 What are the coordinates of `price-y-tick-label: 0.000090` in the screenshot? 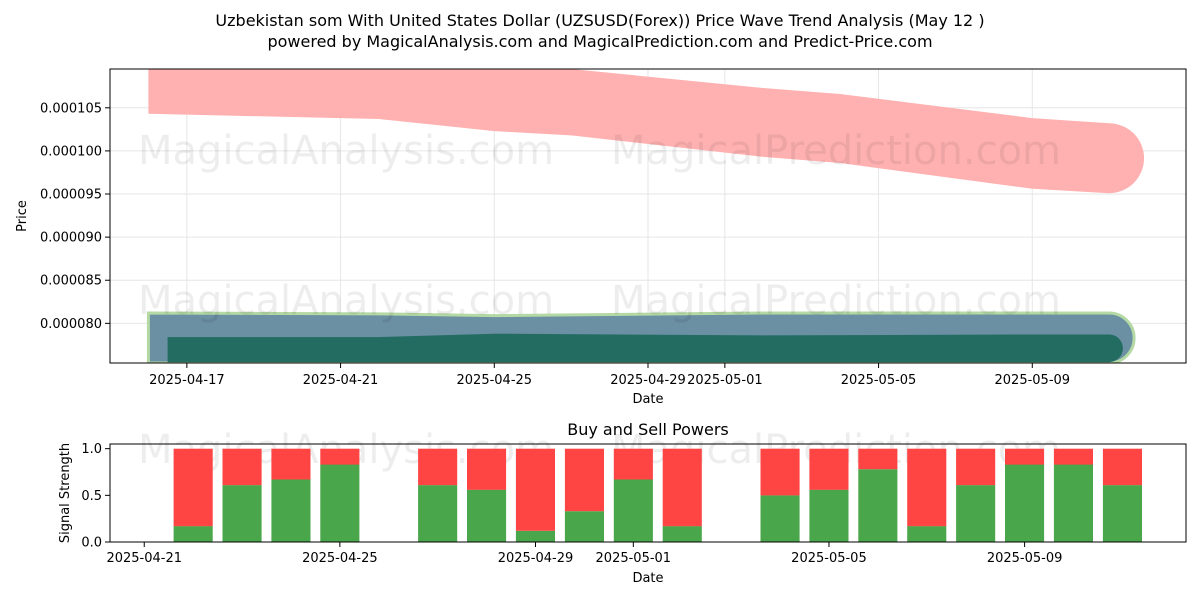 It's located at (71, 238).